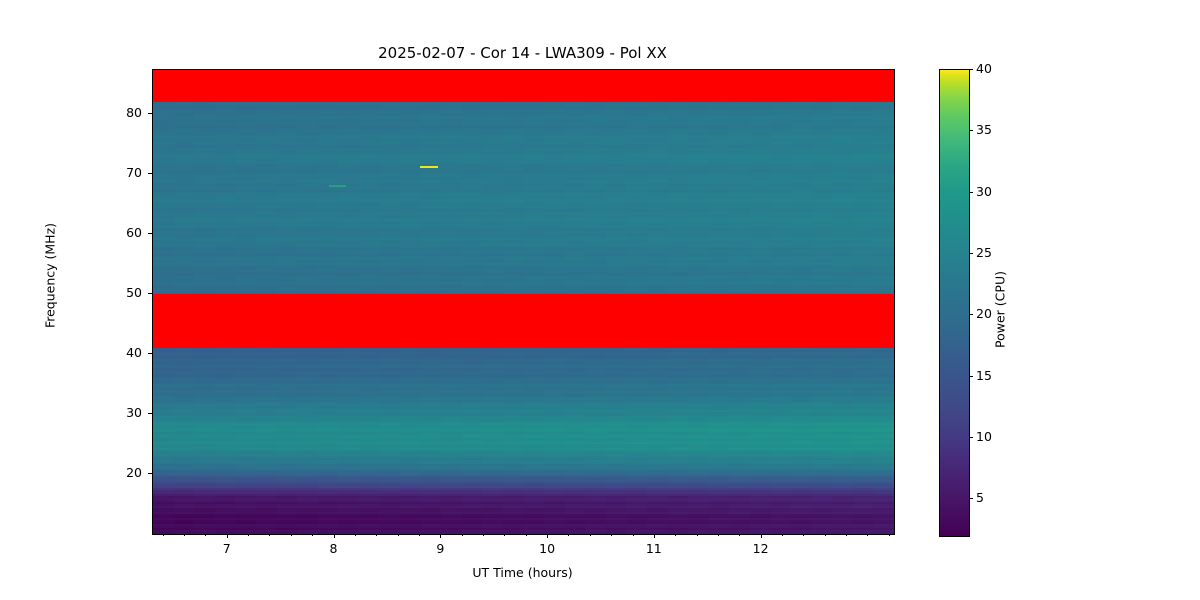  I want to click on x-tick-label: 9, so click(440, 548).